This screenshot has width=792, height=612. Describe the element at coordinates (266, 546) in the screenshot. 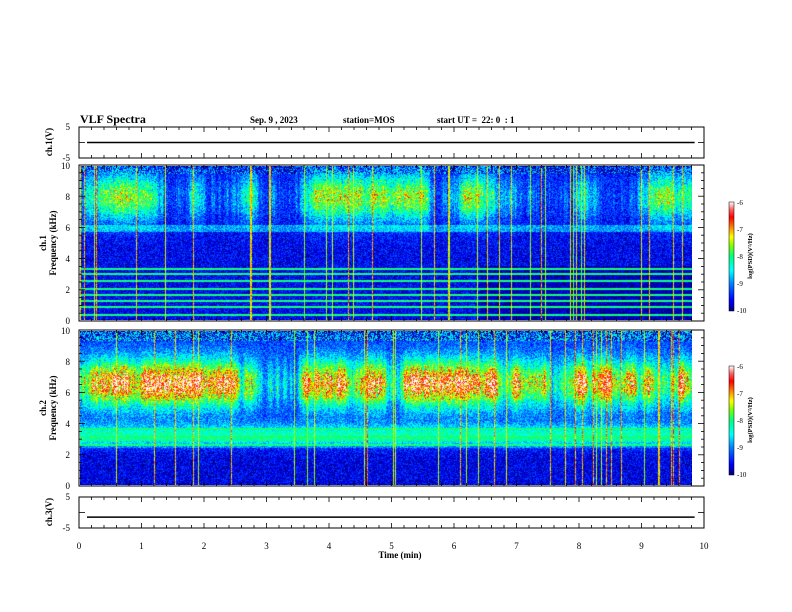

I see `xtick-3: 3` at that location.